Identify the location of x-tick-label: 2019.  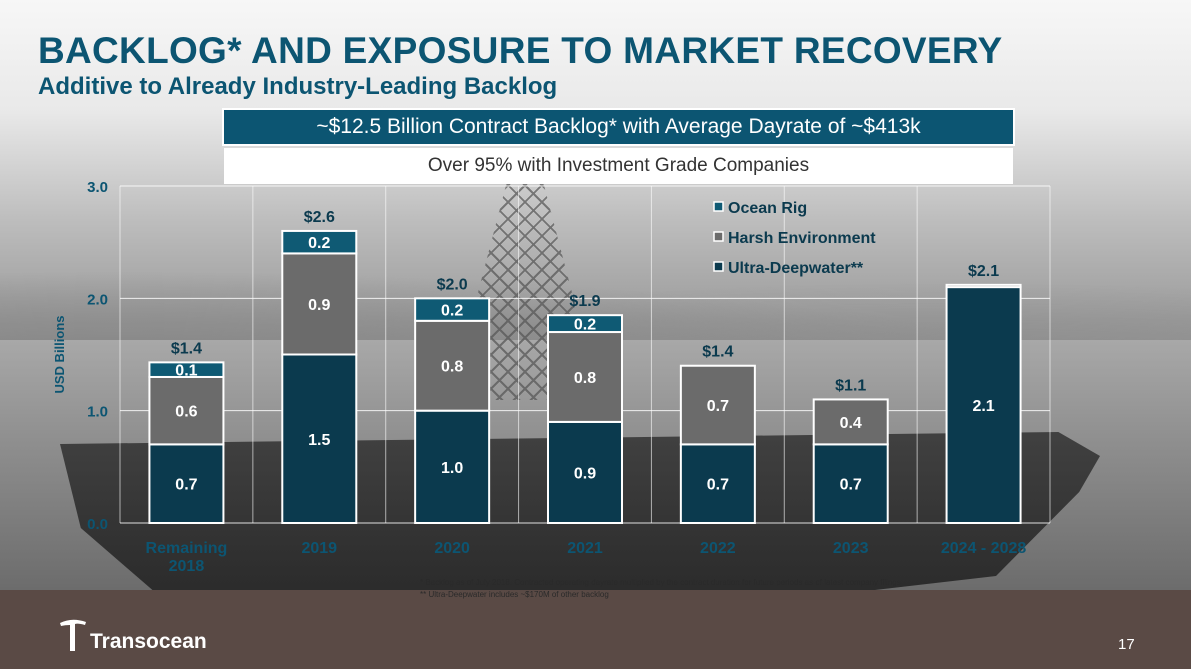
(319, 548).